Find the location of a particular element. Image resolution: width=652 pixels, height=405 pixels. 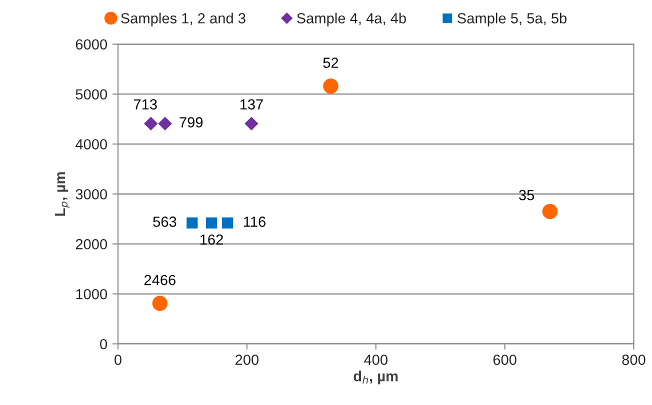

annotation: 52 is located at coordinates (330, 63).